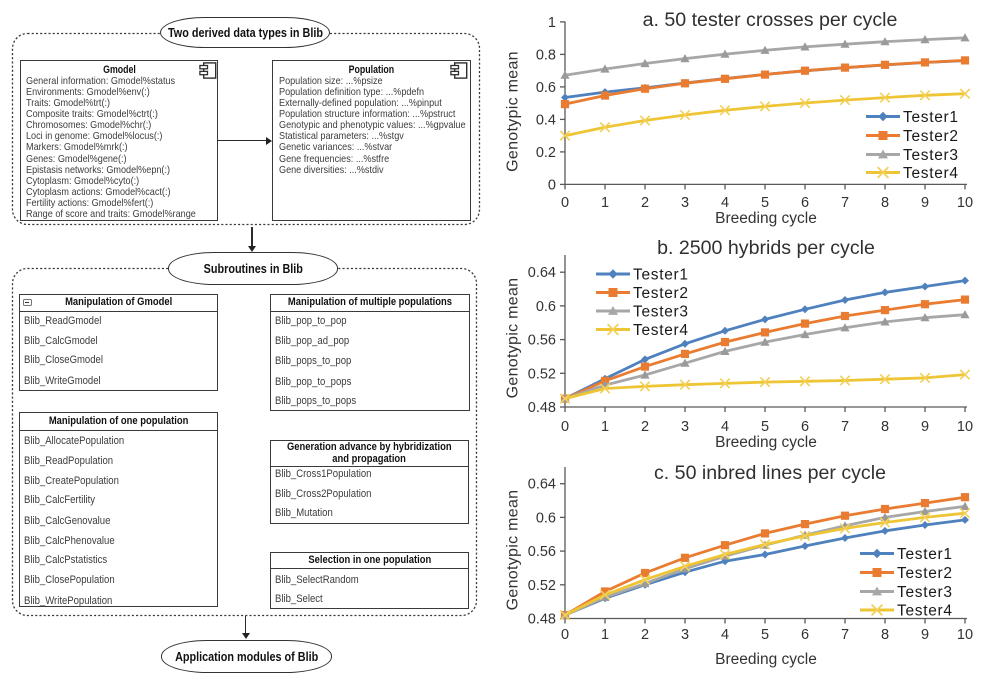  Describe the element at coordinates (766, 248) in the screenshot. I see `svg-text: b. 2500 hybrids per cycle` at that location.